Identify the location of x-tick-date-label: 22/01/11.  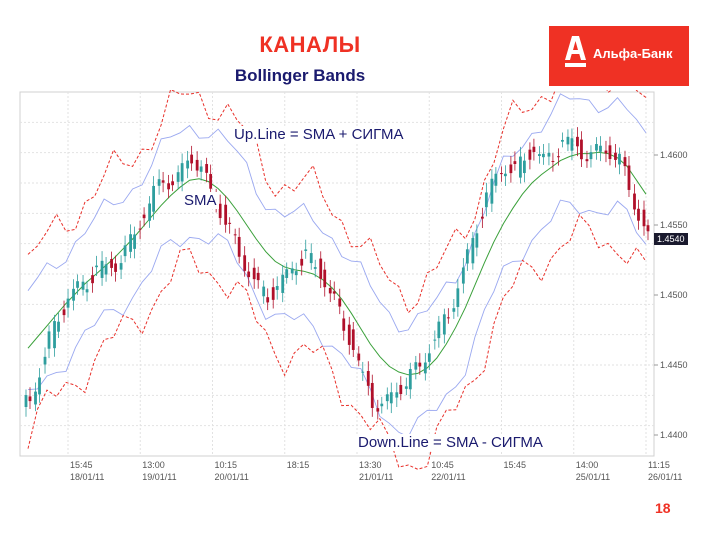
(448, 477).